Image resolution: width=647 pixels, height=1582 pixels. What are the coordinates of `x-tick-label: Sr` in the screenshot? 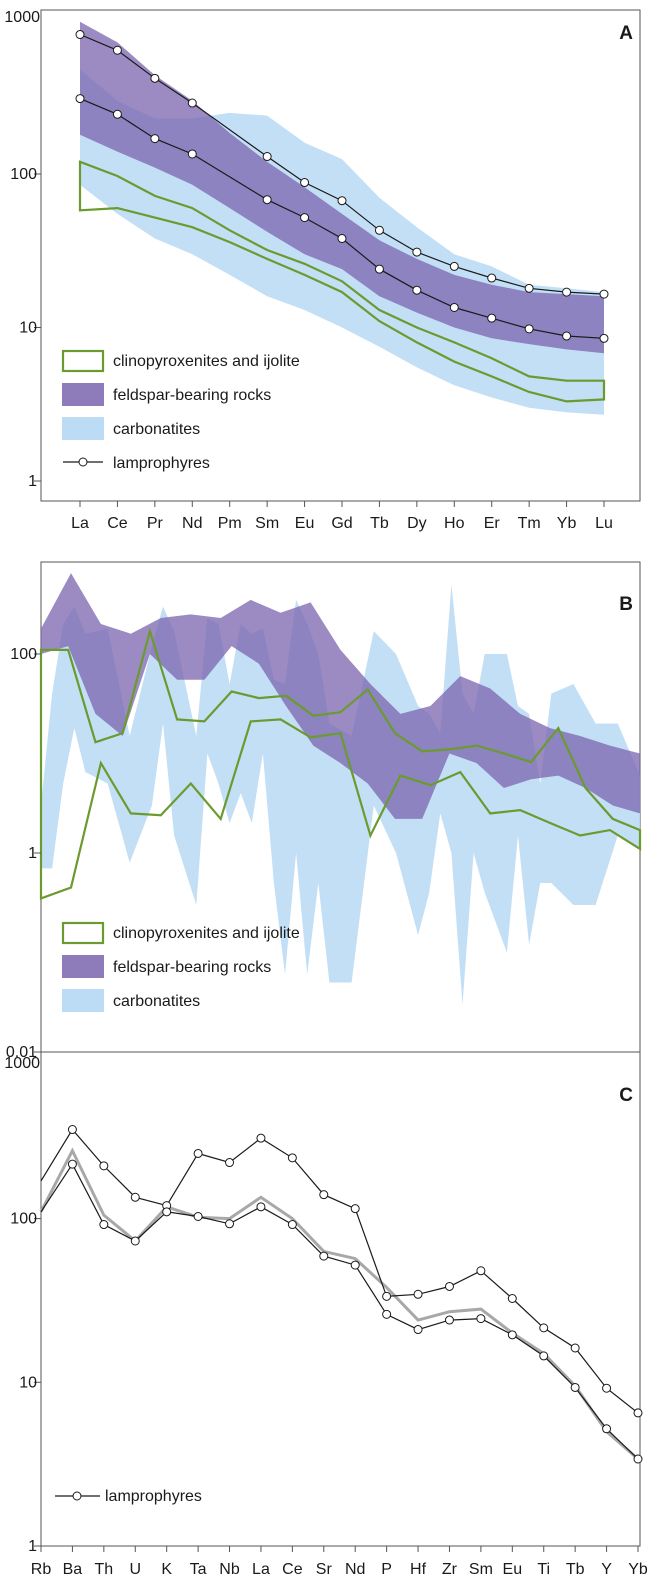 It's located at (324, 1569).